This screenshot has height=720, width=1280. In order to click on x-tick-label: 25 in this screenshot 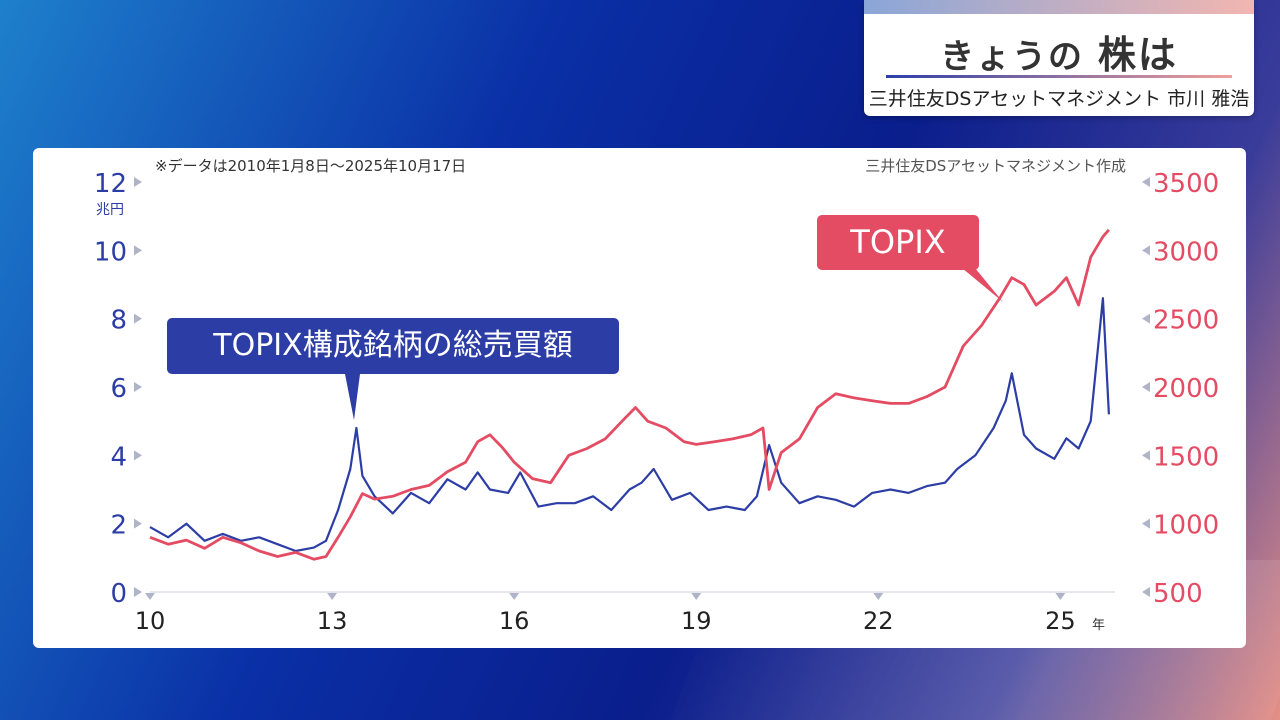, I will do `click(1060, 621)`.